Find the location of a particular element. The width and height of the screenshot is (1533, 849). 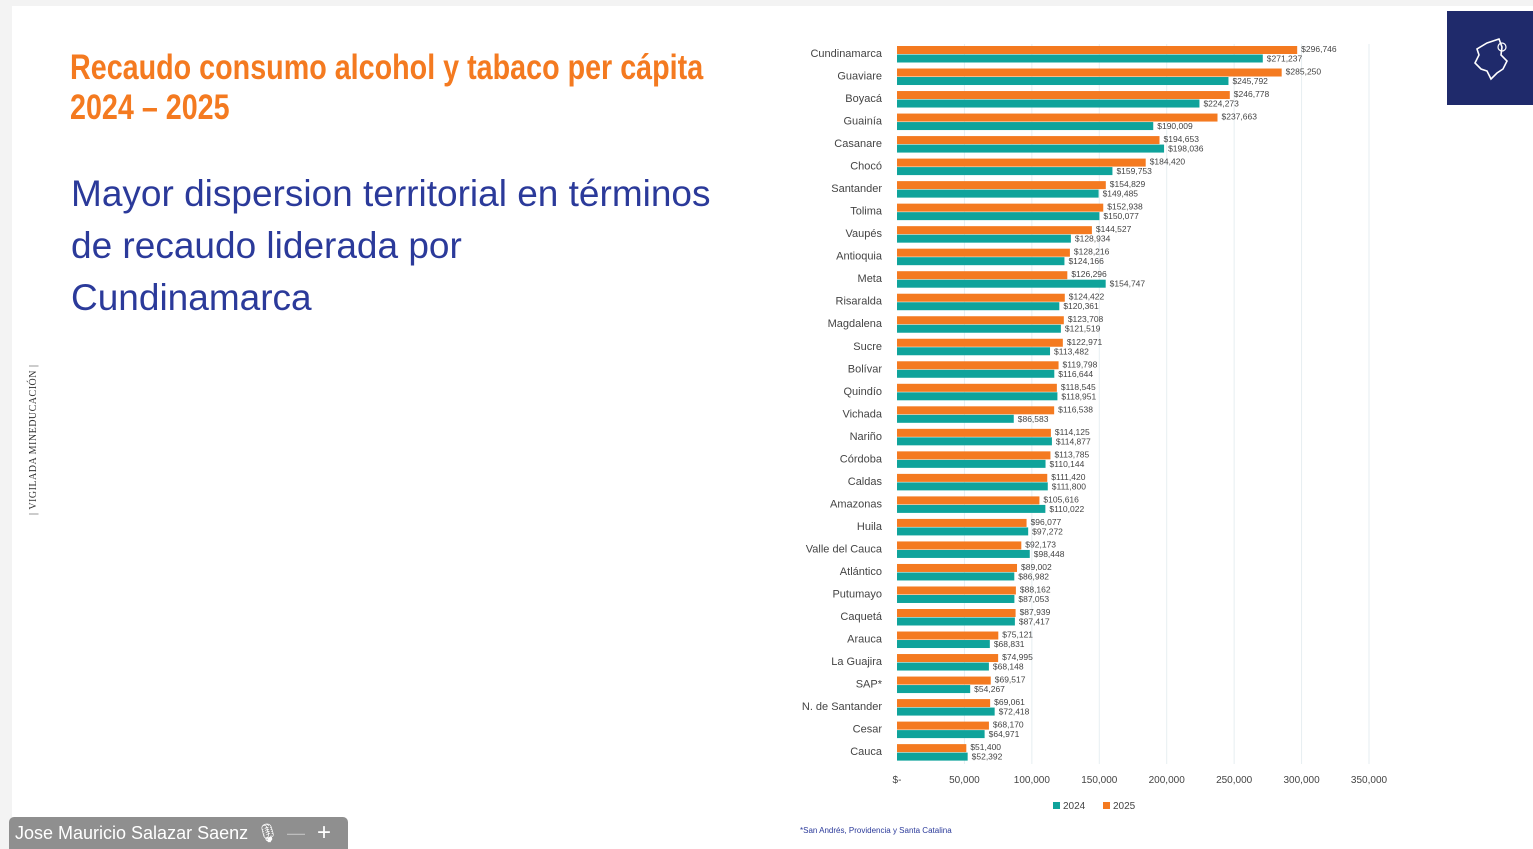

category-label: Huila is located at coordinates (870, 527).